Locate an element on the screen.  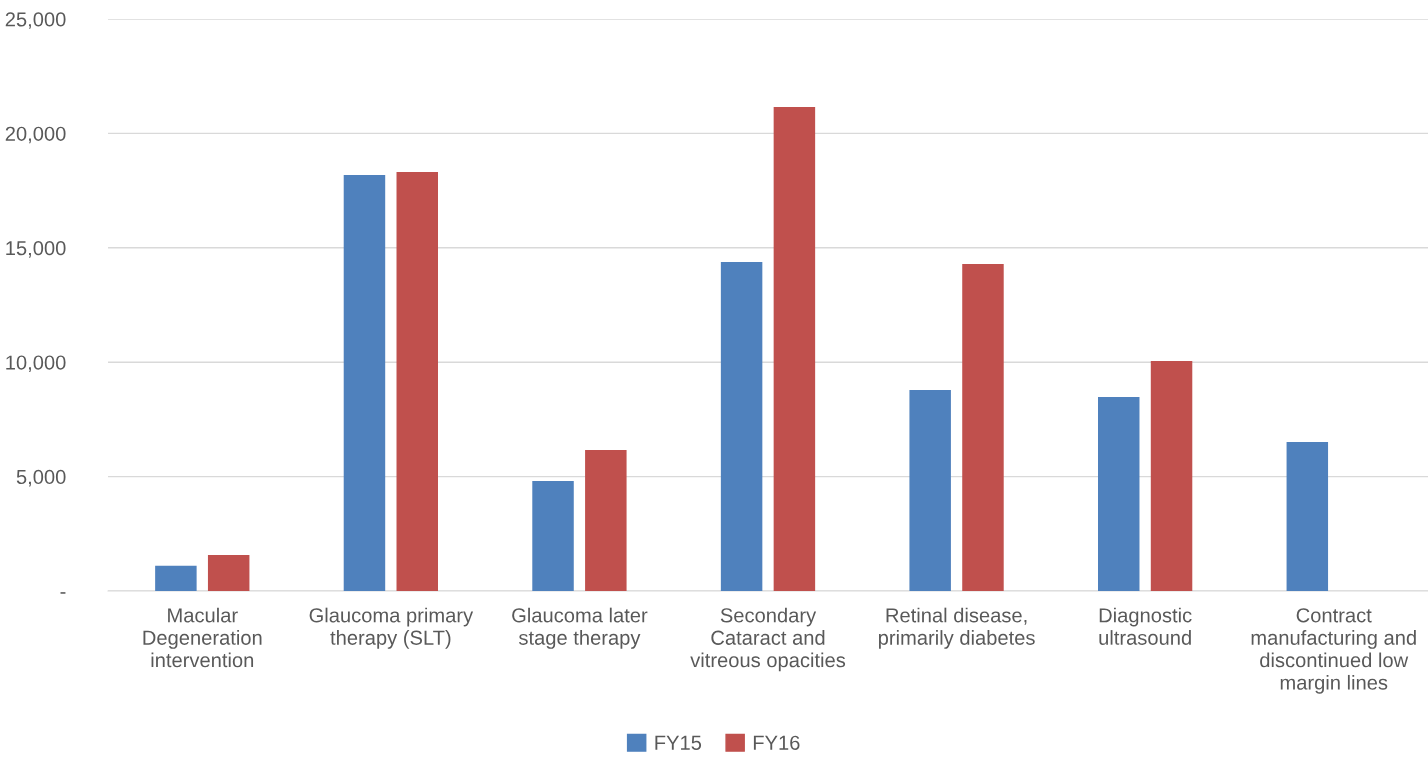
y-tick-label: 10,000 is located at coordinates (36, 364).